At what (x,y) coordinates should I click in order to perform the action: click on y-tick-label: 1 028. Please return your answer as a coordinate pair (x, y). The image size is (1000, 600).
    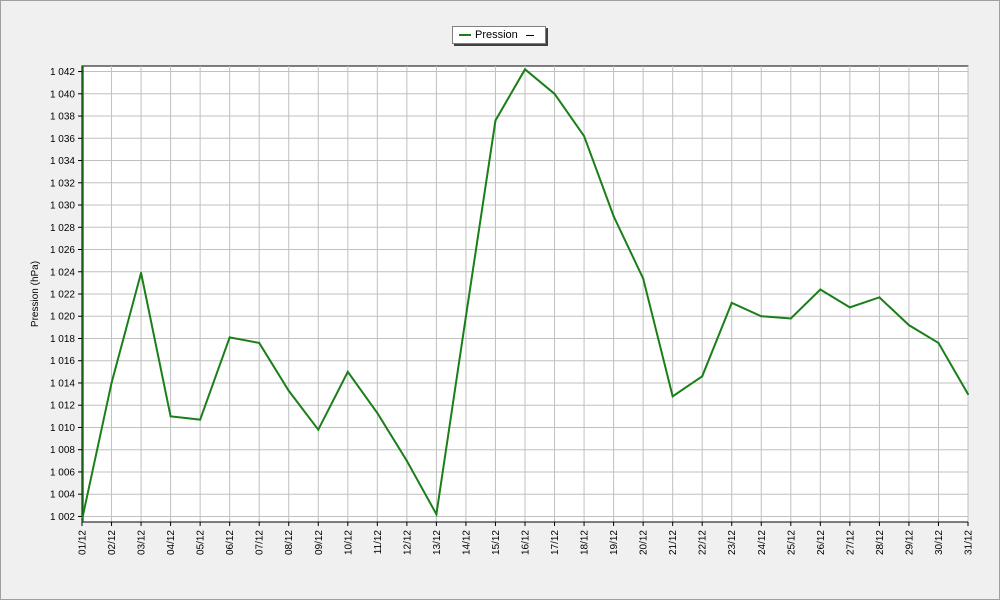
    Looking at the image, I should click on (62, 228).